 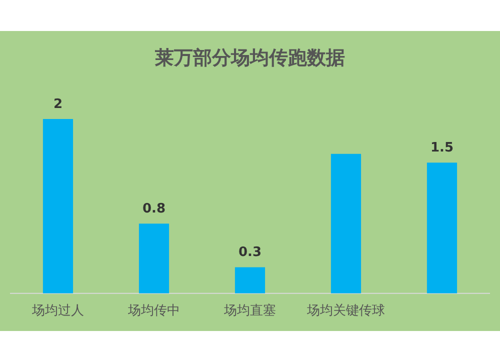 What do you see at coordinates (250, 252) in the screenshot?
I see `data-label: 0.3` at bounding box center [250, 252].